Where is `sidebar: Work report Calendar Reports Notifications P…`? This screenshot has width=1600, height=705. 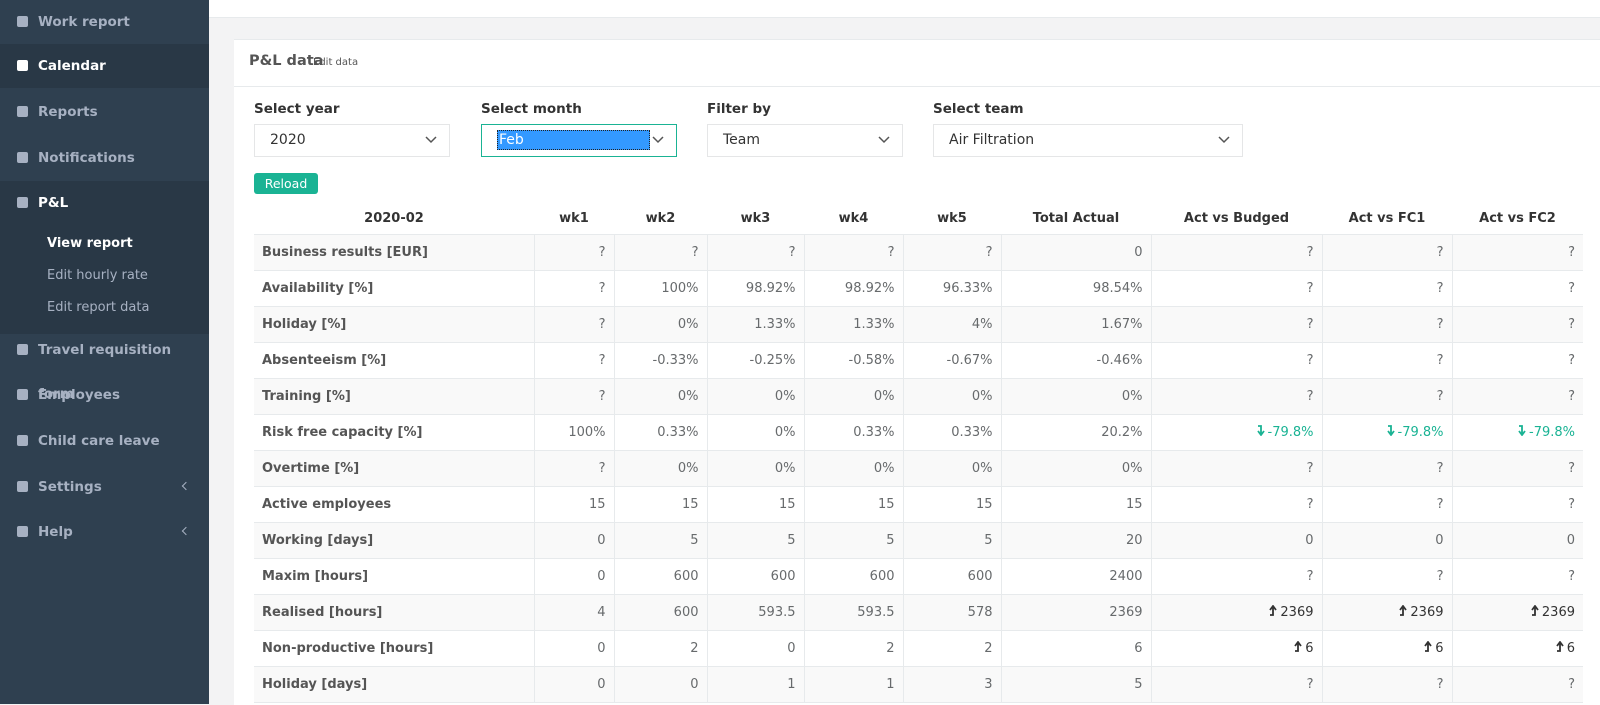 sidebar: Work report Calendar Reports Notifications P… is located at coordinates (104, 352).